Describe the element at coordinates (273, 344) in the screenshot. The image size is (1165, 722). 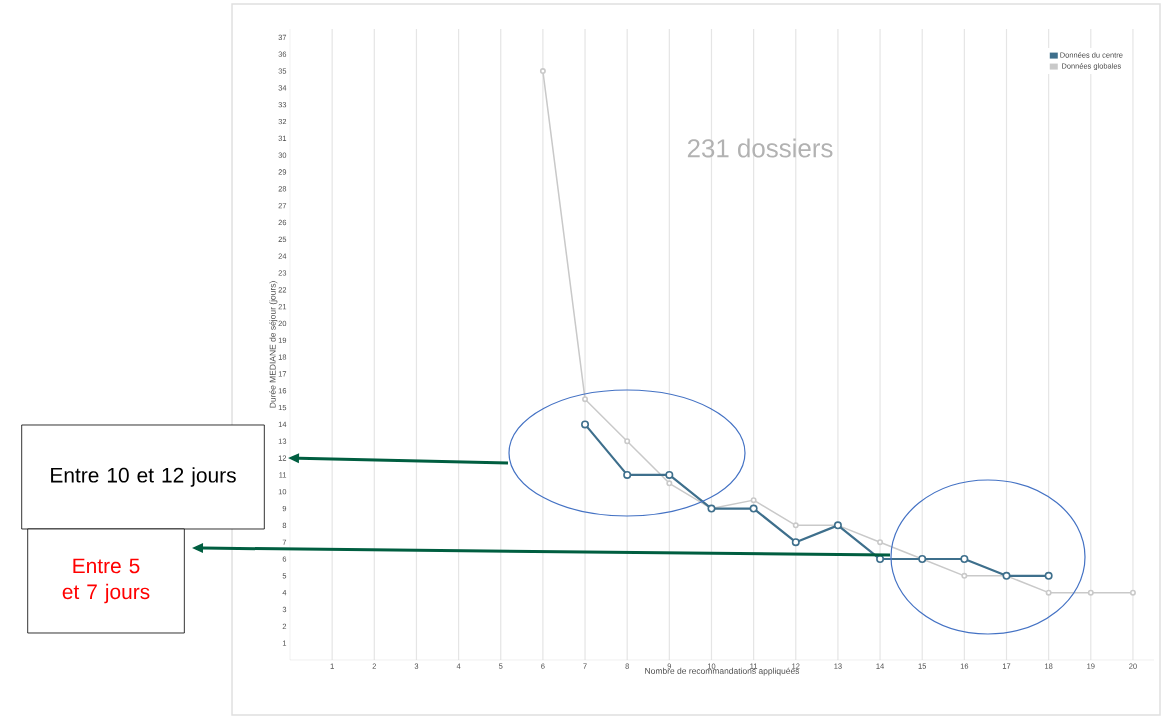
I see `y-axis-title: Durée MEDIANE de séjour (jours)` at that location.